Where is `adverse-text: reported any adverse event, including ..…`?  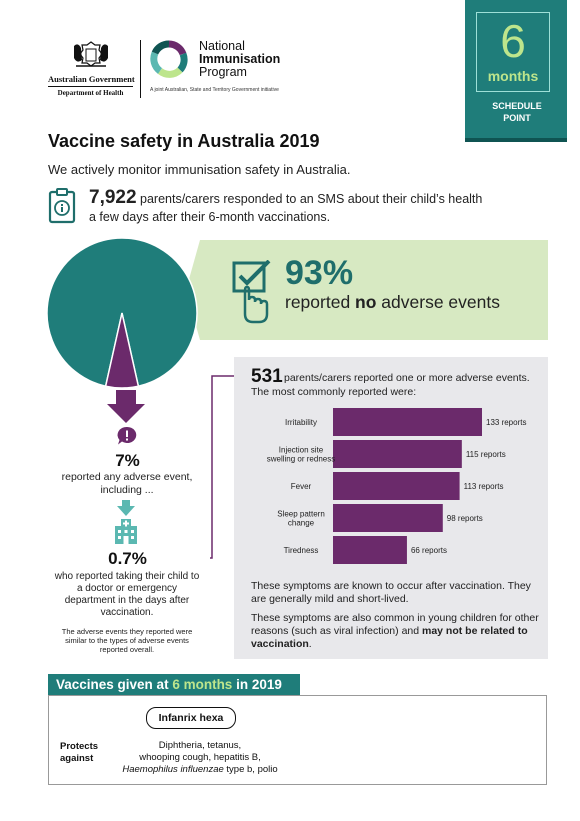 adverse-text: reported any adverse event, including ..… is located at coordinates (127, 483).